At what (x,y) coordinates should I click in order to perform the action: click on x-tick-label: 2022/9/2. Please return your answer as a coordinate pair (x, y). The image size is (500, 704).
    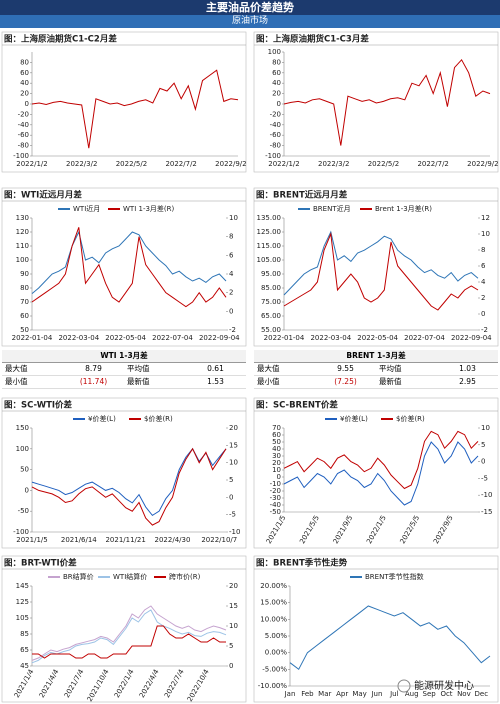
    Looking at the image, I should click on (230, 164).